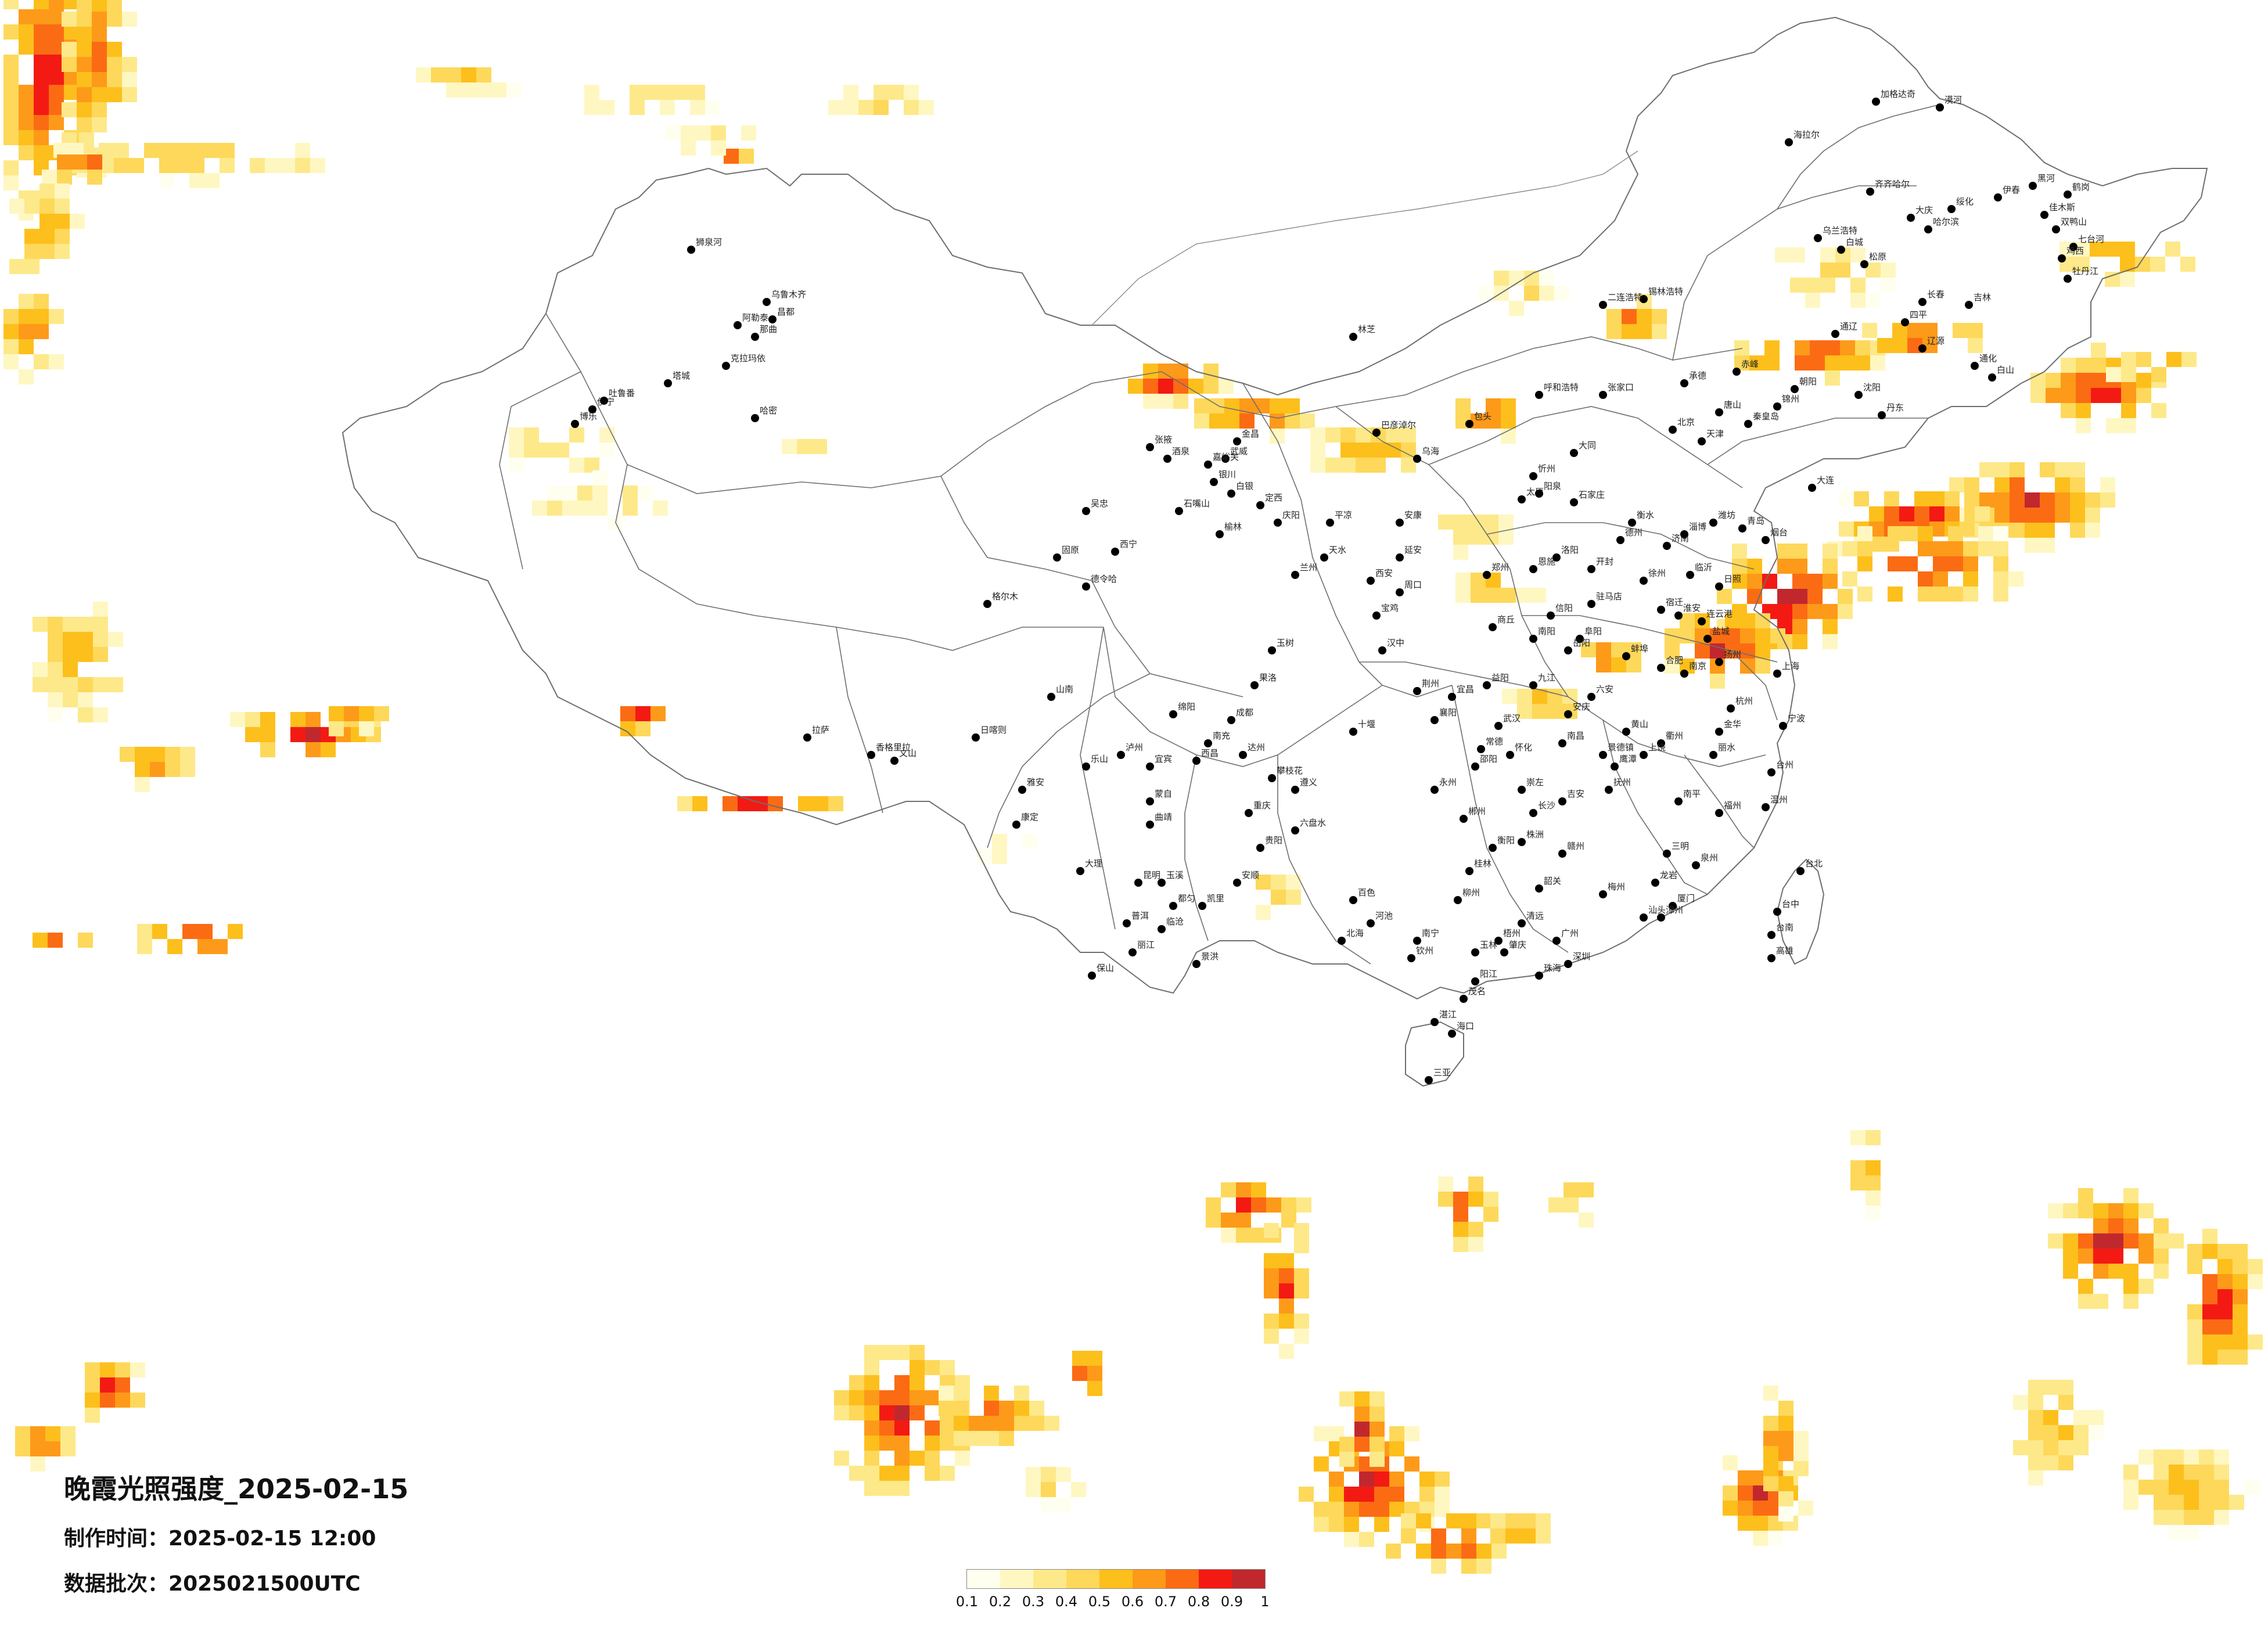 The width and height of the screenshot is (2268, 1626). What do you see at coordinates (1784, 765) in the screenshot?
I see `city-label: 台州` at bounding box center [1784, 765].